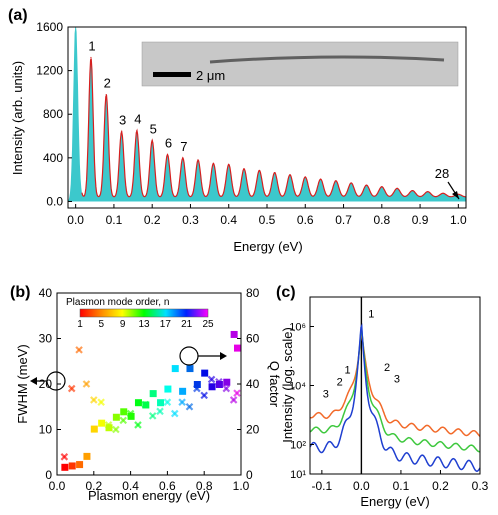 This screenshot has height=515, width=498. What do you see at coordinates (381, 220) in the screenshot?
I see `panel-a-xtick-label: 0.8` at bounding box center [381, 220].